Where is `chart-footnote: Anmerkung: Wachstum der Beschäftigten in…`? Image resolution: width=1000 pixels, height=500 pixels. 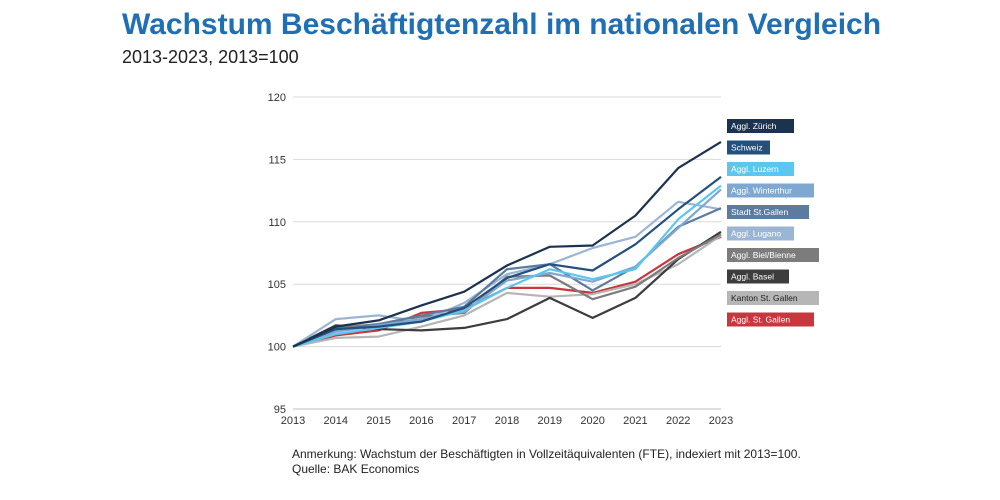
chart-footnote: Anmerkung: Wachstum der Beschäftigten in… is located at coordinates (546, 454).